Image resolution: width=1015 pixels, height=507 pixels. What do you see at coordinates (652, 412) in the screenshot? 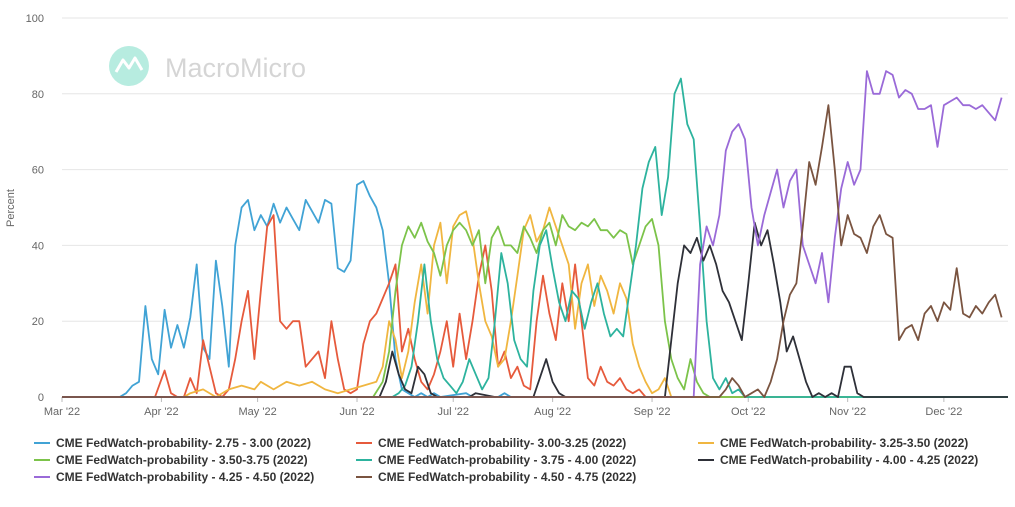
I see `x-tick-label: Sep '22` at bounding box center [652, 412].